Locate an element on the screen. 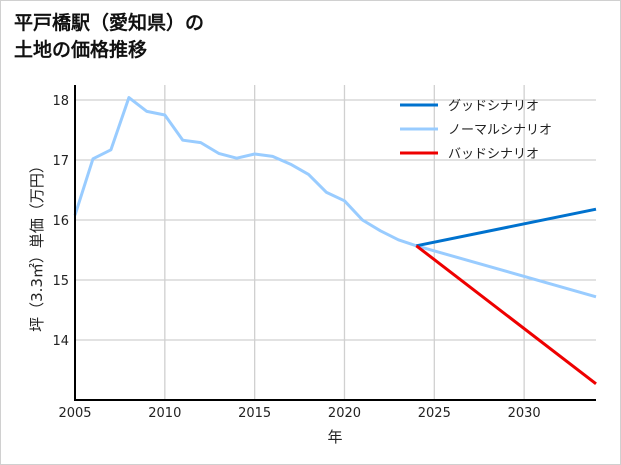  x-axis-label: 年 is located at coordinates (334, 437).